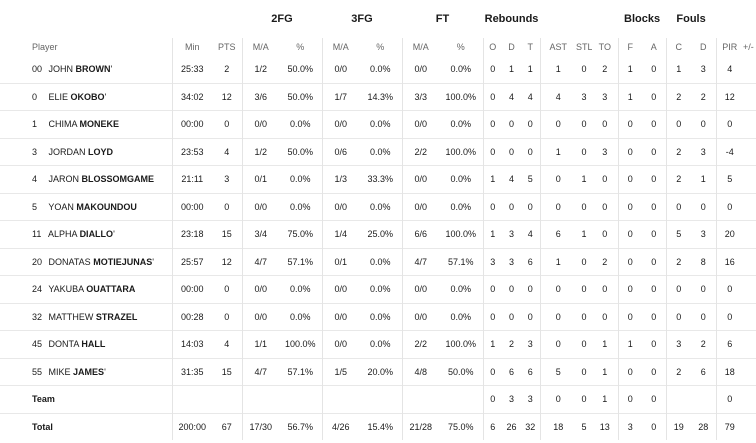 This screenshot has width=756, height=443. Describe the element at coordinates (64, 179) in the screenshot. I see `player-first-name: JARON` at that location.